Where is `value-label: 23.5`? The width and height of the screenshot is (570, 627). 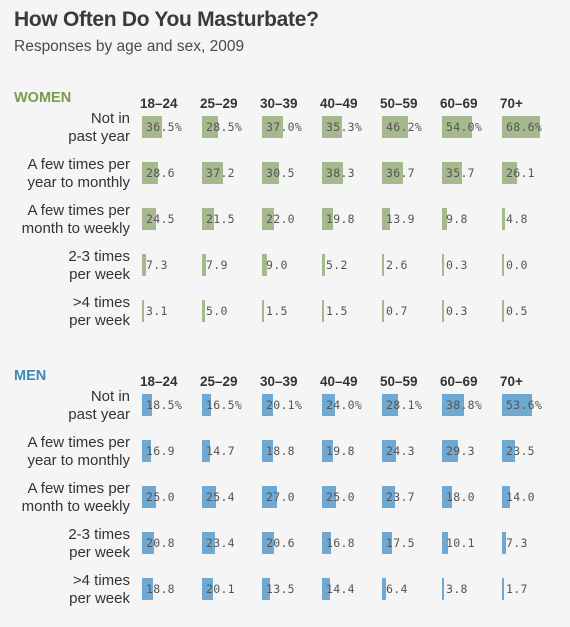 value-label: 23.5 is located at coordinates (520, 451).